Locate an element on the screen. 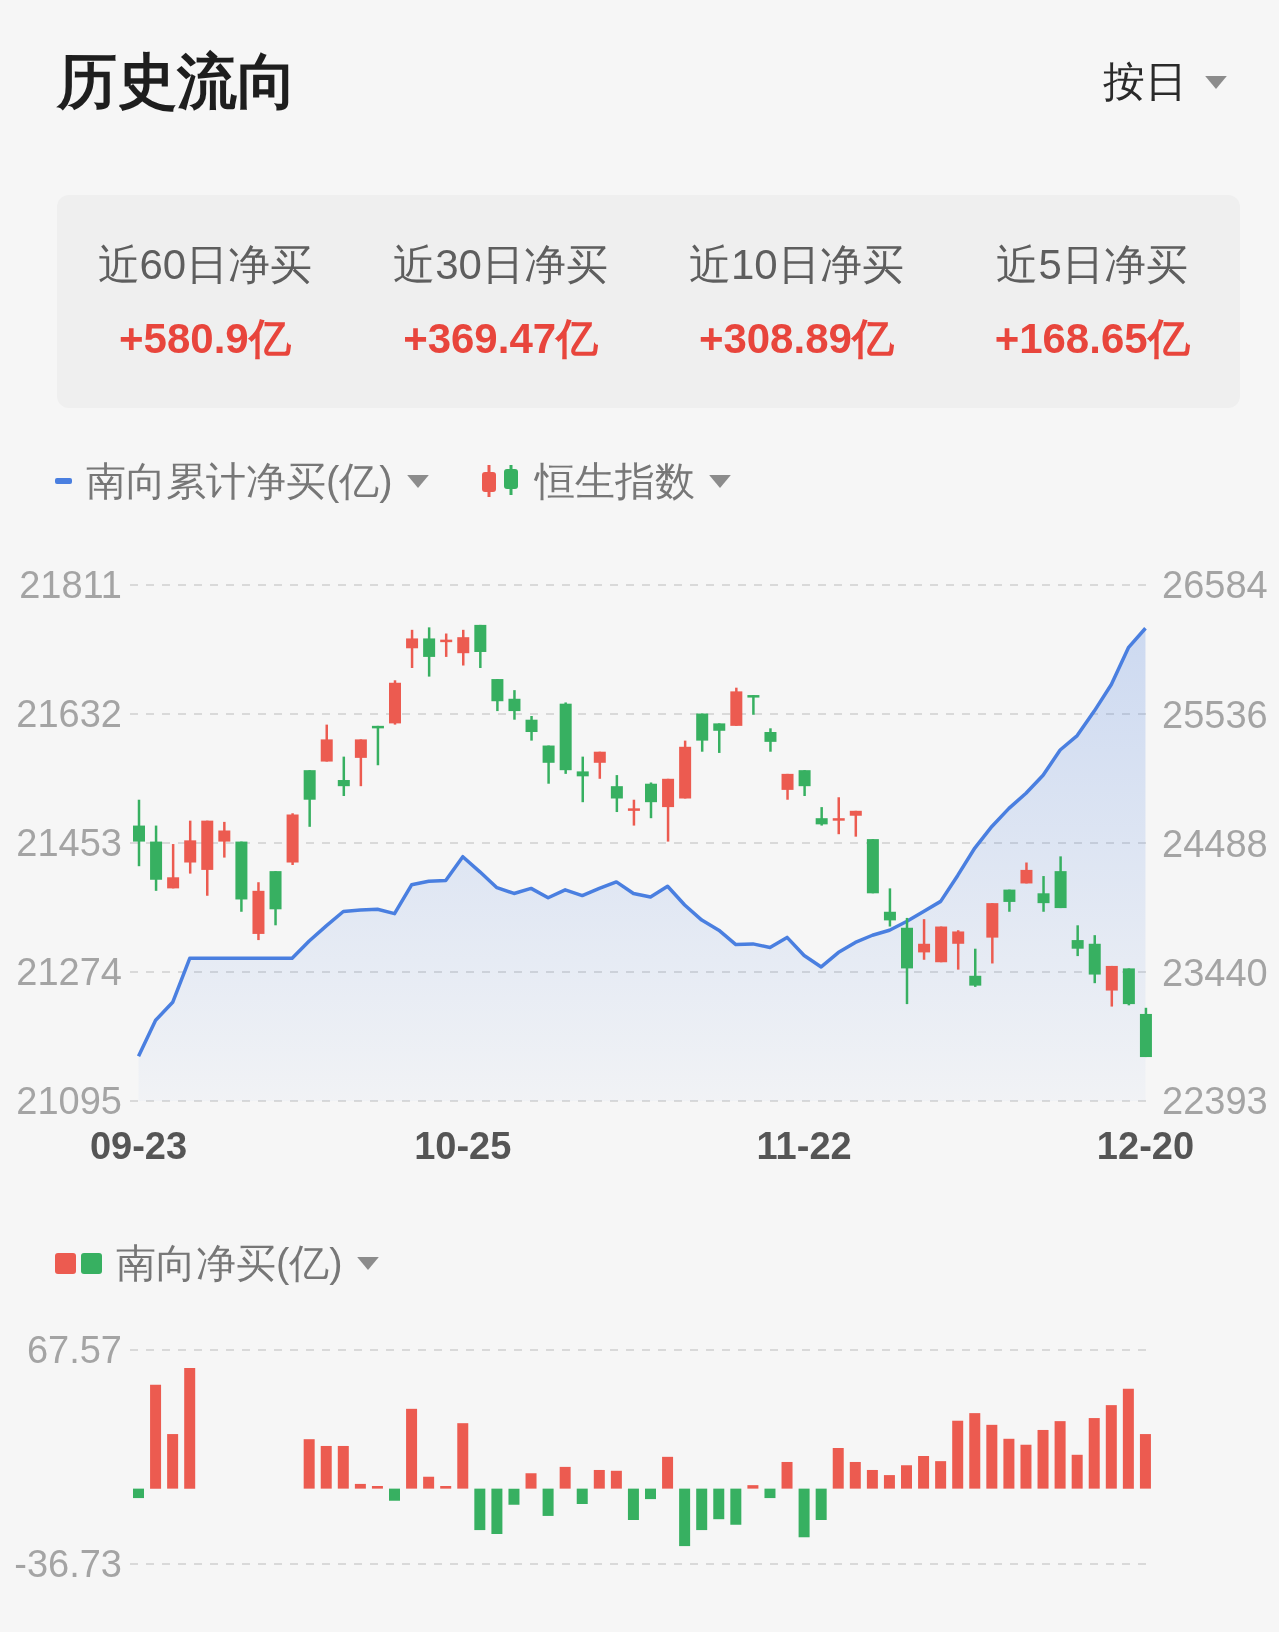 This screenshot has width=1279, height=1632. category-label: 近5日净买 is located at coordinates (1092, 264).